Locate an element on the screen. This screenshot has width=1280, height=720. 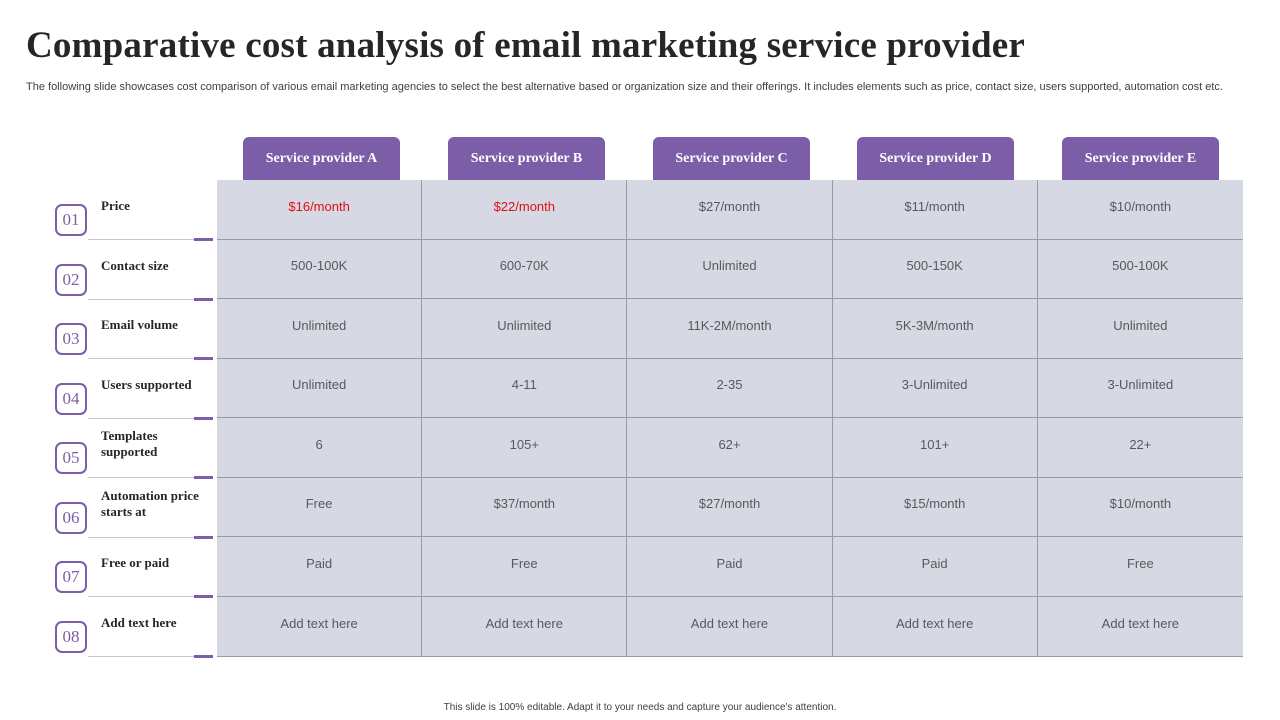
table-cell: 600-70K is located at coordinates (525, 268).